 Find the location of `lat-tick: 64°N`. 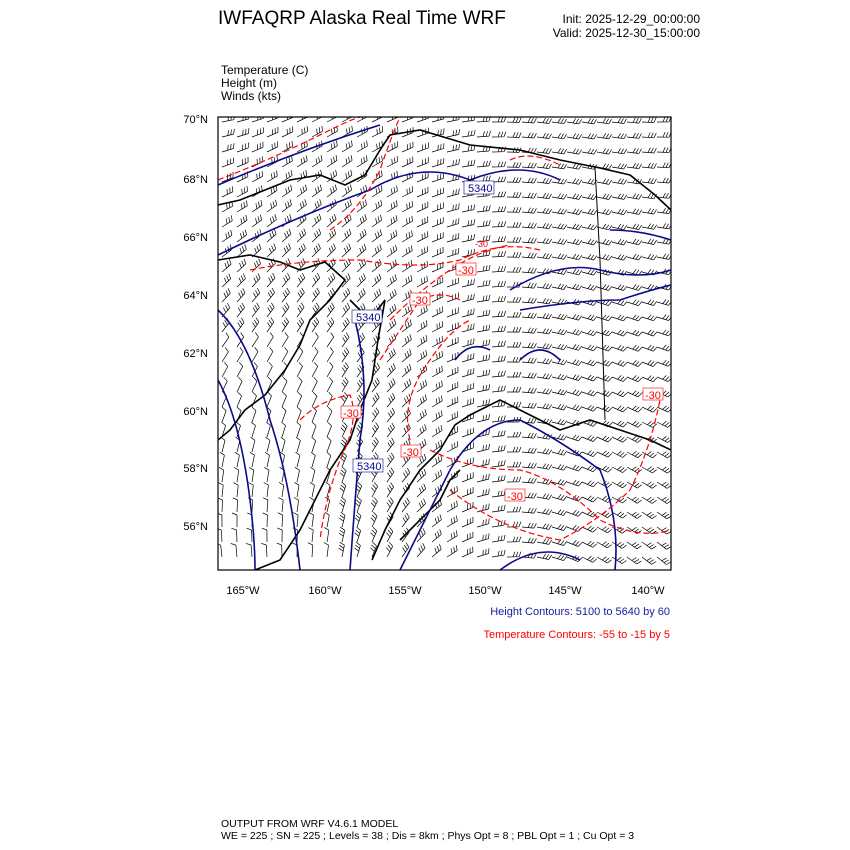

lat-tick: 64°N is located at coordinates (195, 296).